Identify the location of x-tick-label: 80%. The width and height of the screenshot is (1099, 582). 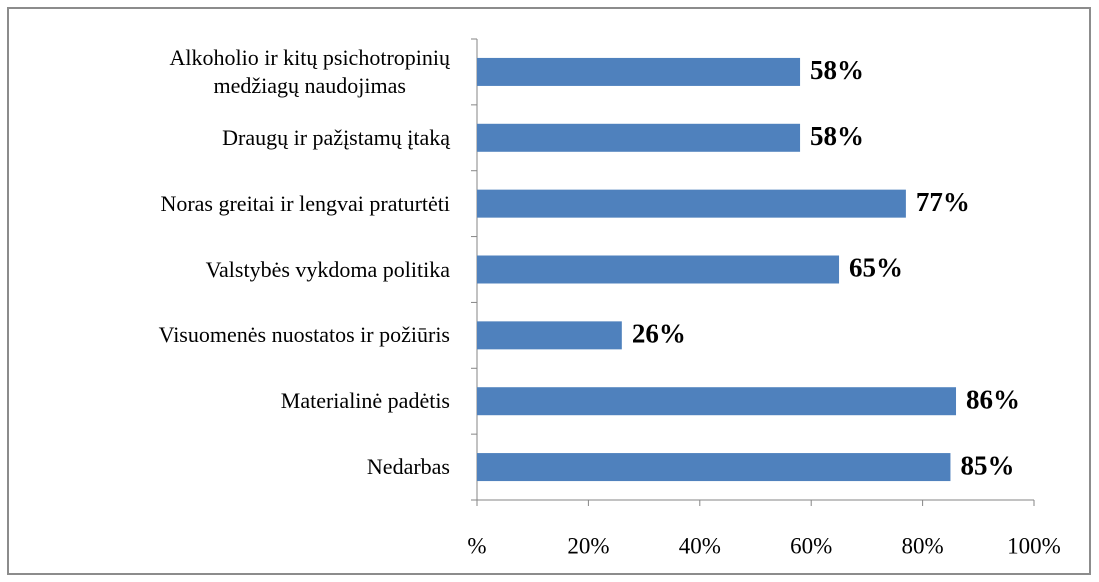
(923, 545).